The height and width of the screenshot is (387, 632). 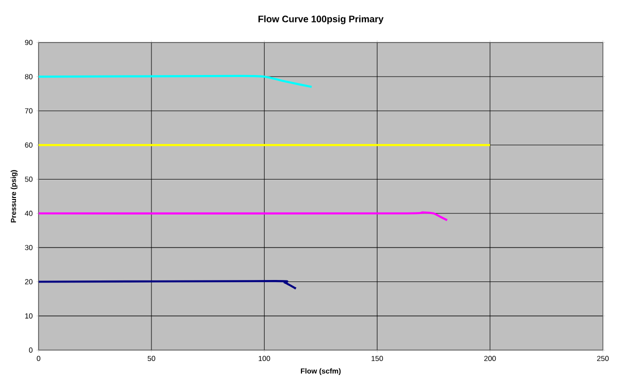 I want to click on chart-title: Flow Curve 100psig Primary, so click(x=321, y=19).